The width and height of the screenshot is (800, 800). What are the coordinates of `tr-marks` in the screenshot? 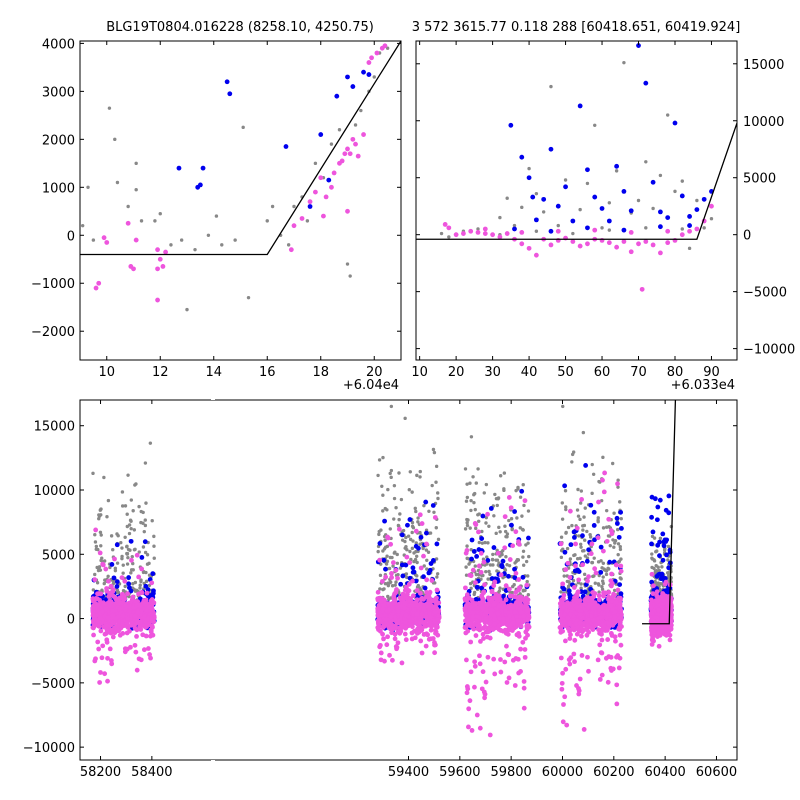 It's located at (576, 167).